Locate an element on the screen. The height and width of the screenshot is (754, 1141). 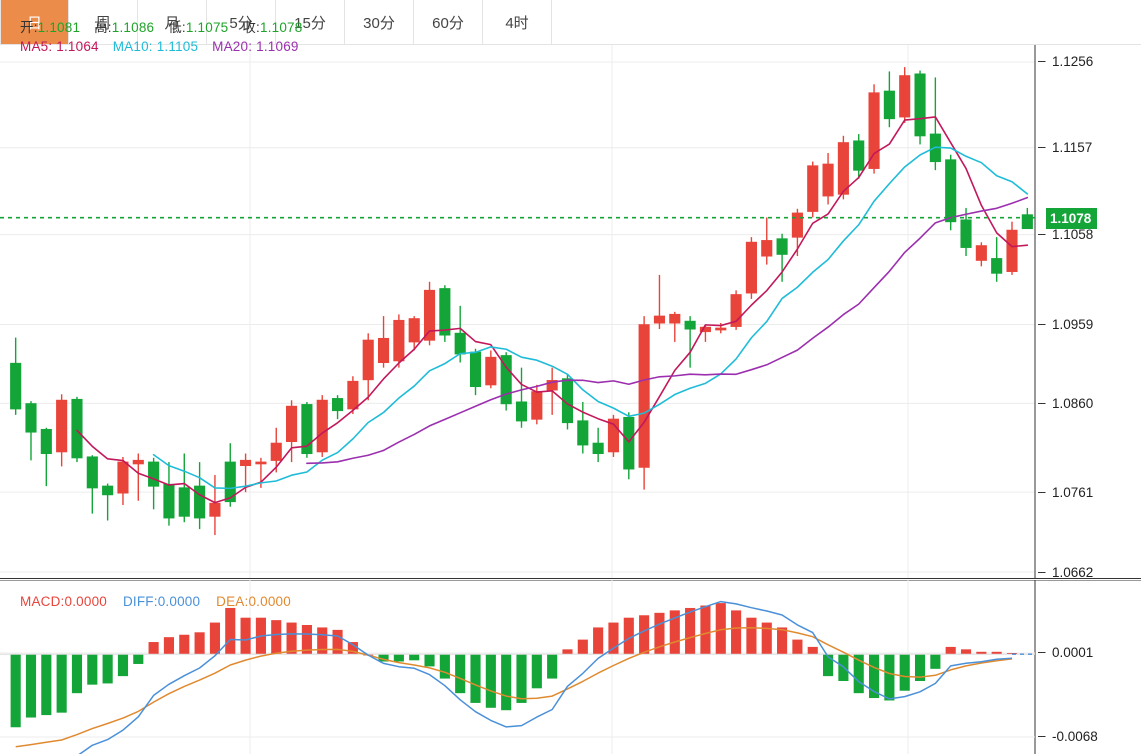
current-price-tag: 1.1078 is located at coordinates (1072, 218).